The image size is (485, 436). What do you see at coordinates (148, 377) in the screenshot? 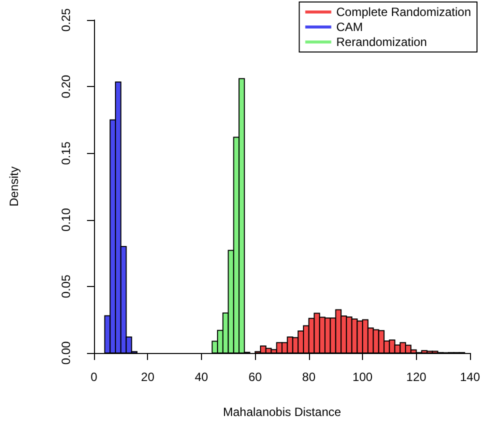
I see `x-tick-label: 20` at bounding box center [148, 377].